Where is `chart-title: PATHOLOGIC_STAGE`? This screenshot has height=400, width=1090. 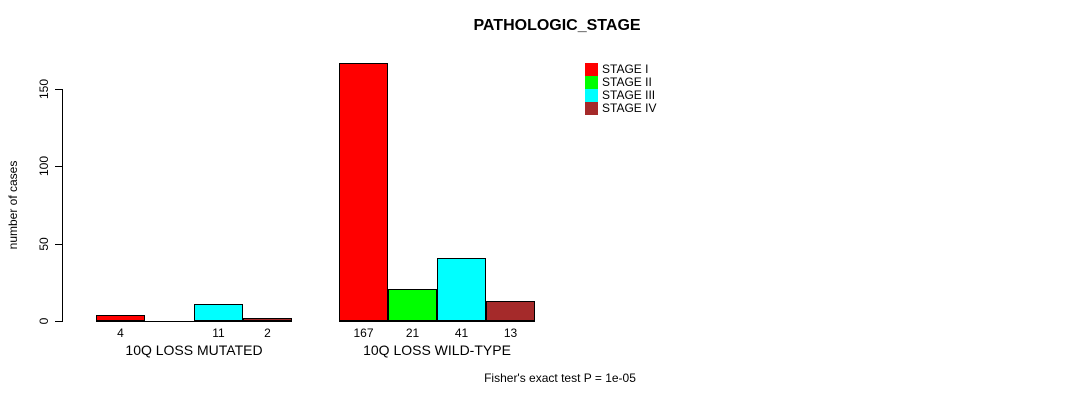
chart-title: PATHOLOGIC_STAGE is located at coordinates (557, 25).